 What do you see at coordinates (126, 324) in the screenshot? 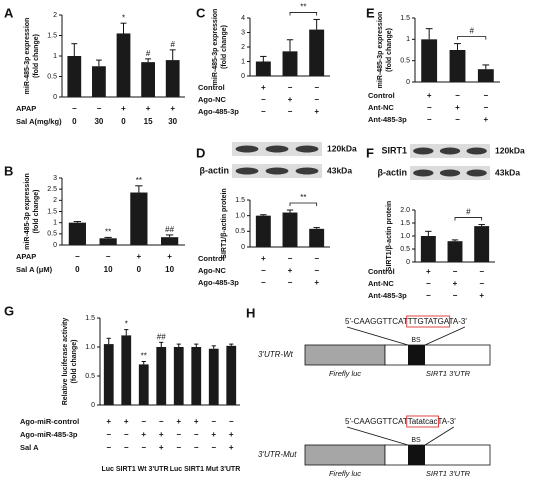
I see `significance-label: *` at bounding box center [126, 324].